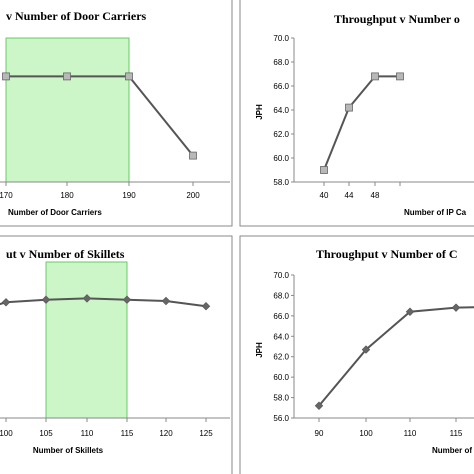 The width and height of the screenshot is (474, 474). What do you see at coordinates (46, 433) in the screenshot?
I see `x-tick-label: 105` at bounding box center [46, 433].